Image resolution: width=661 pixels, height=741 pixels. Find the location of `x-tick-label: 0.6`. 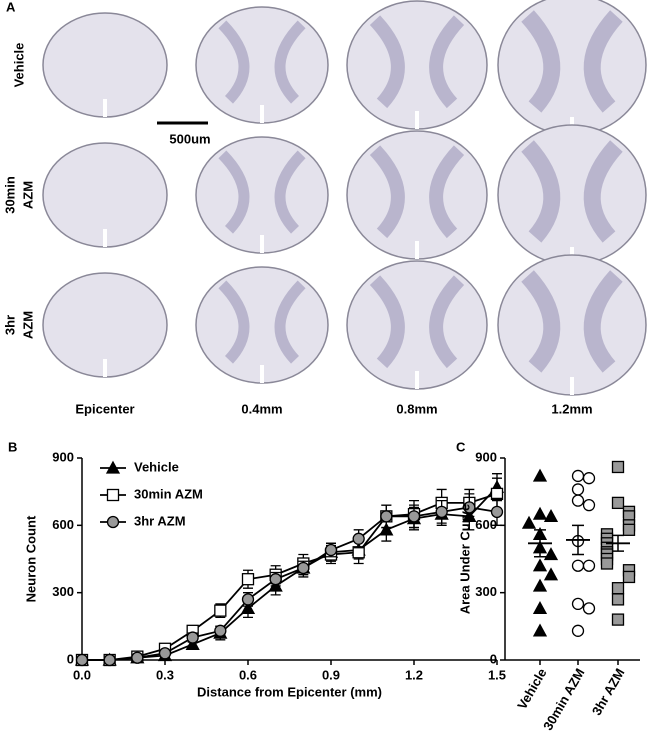

x-tick-label: 0.6 is located at coordinates (248, 674).